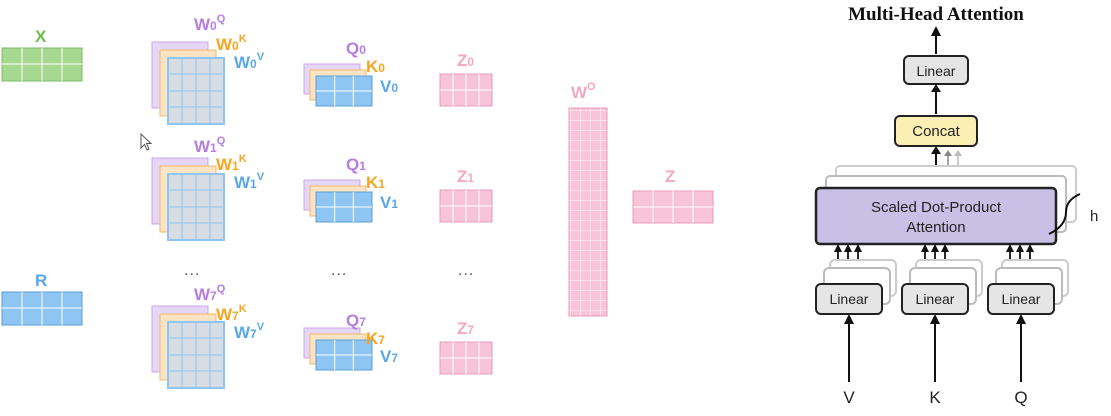 This screenshot has width=1111, height=416. I want to click on w-q-label-head-0: W0Q, so click(210, 23).